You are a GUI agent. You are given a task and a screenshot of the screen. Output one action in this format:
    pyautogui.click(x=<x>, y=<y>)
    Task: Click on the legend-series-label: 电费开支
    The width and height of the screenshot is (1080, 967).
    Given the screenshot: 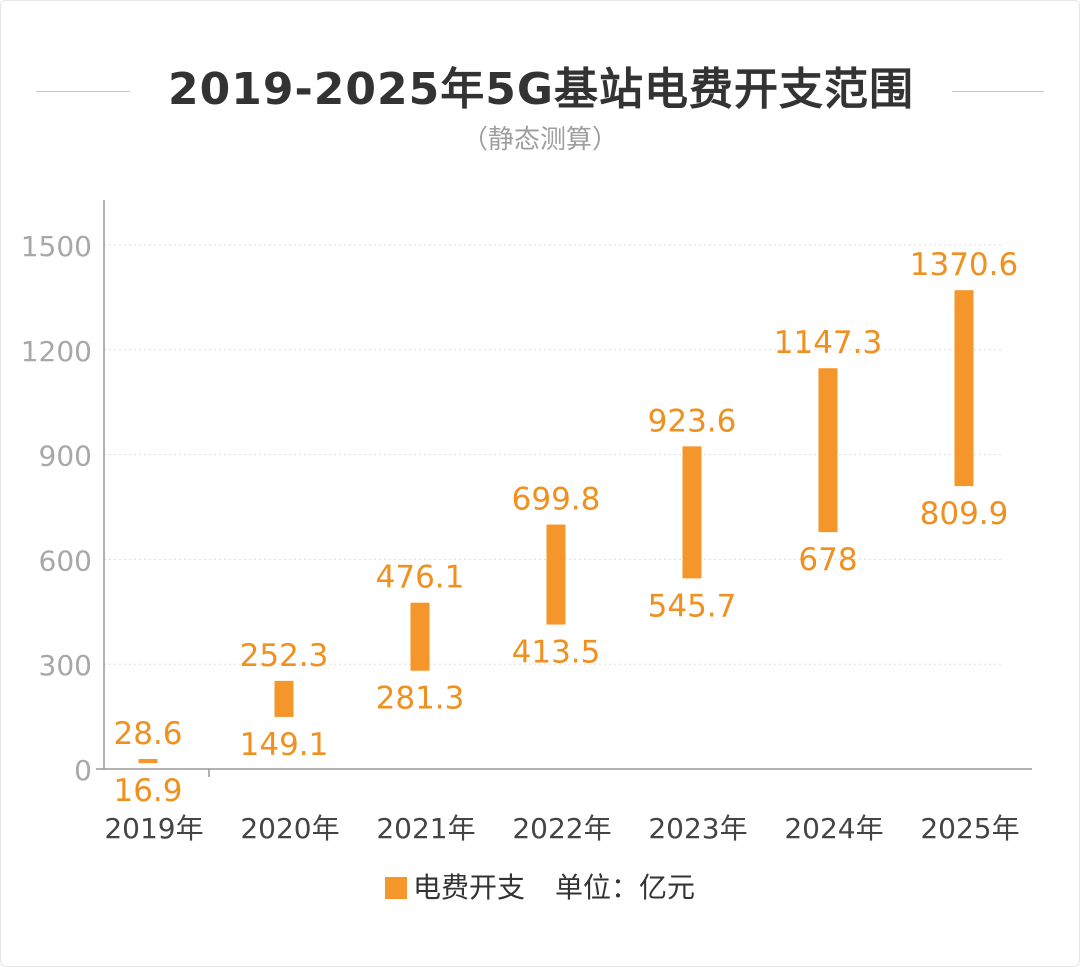 What is the action you would take?
    pyautogui.click(x=468, y=887)
    